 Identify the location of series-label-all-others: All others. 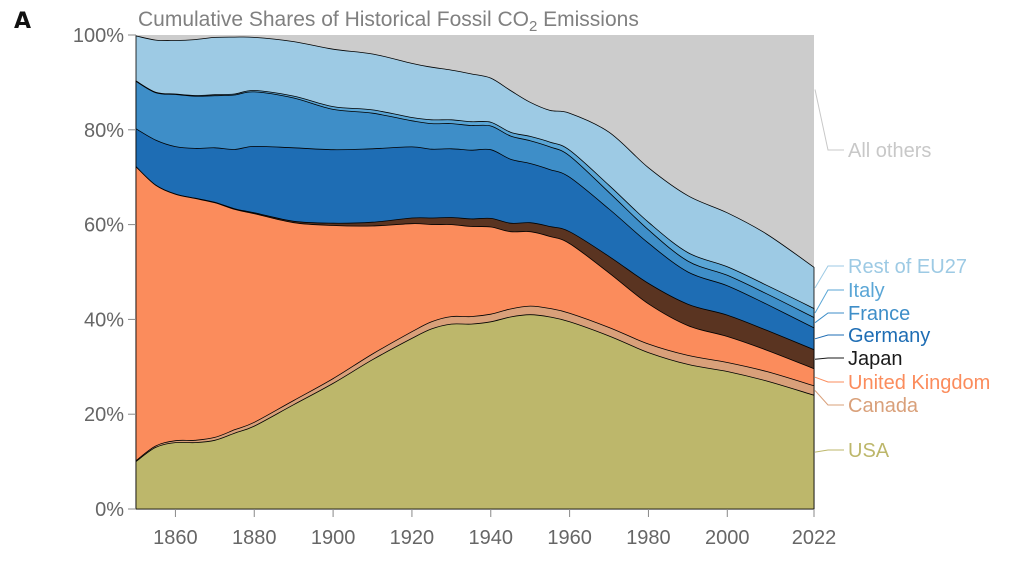
(889, 151).